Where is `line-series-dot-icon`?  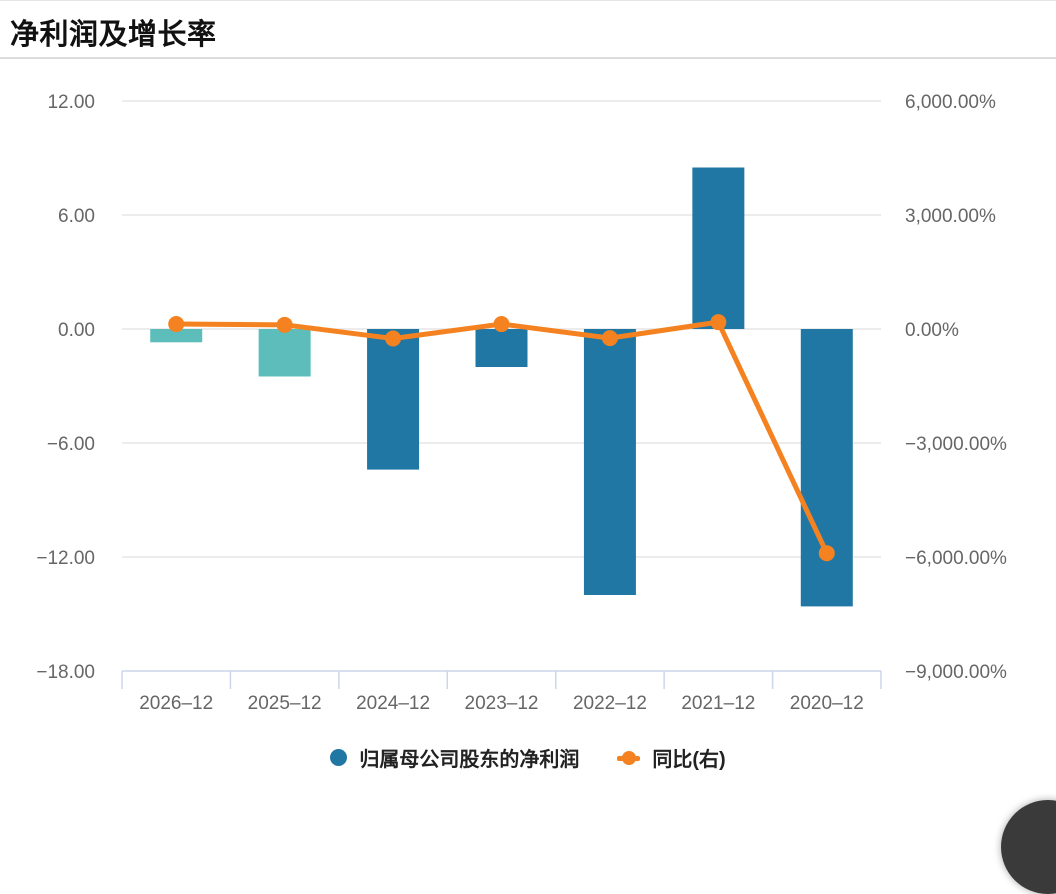 line-series-dot-icon is located at coordinates (629, 757).